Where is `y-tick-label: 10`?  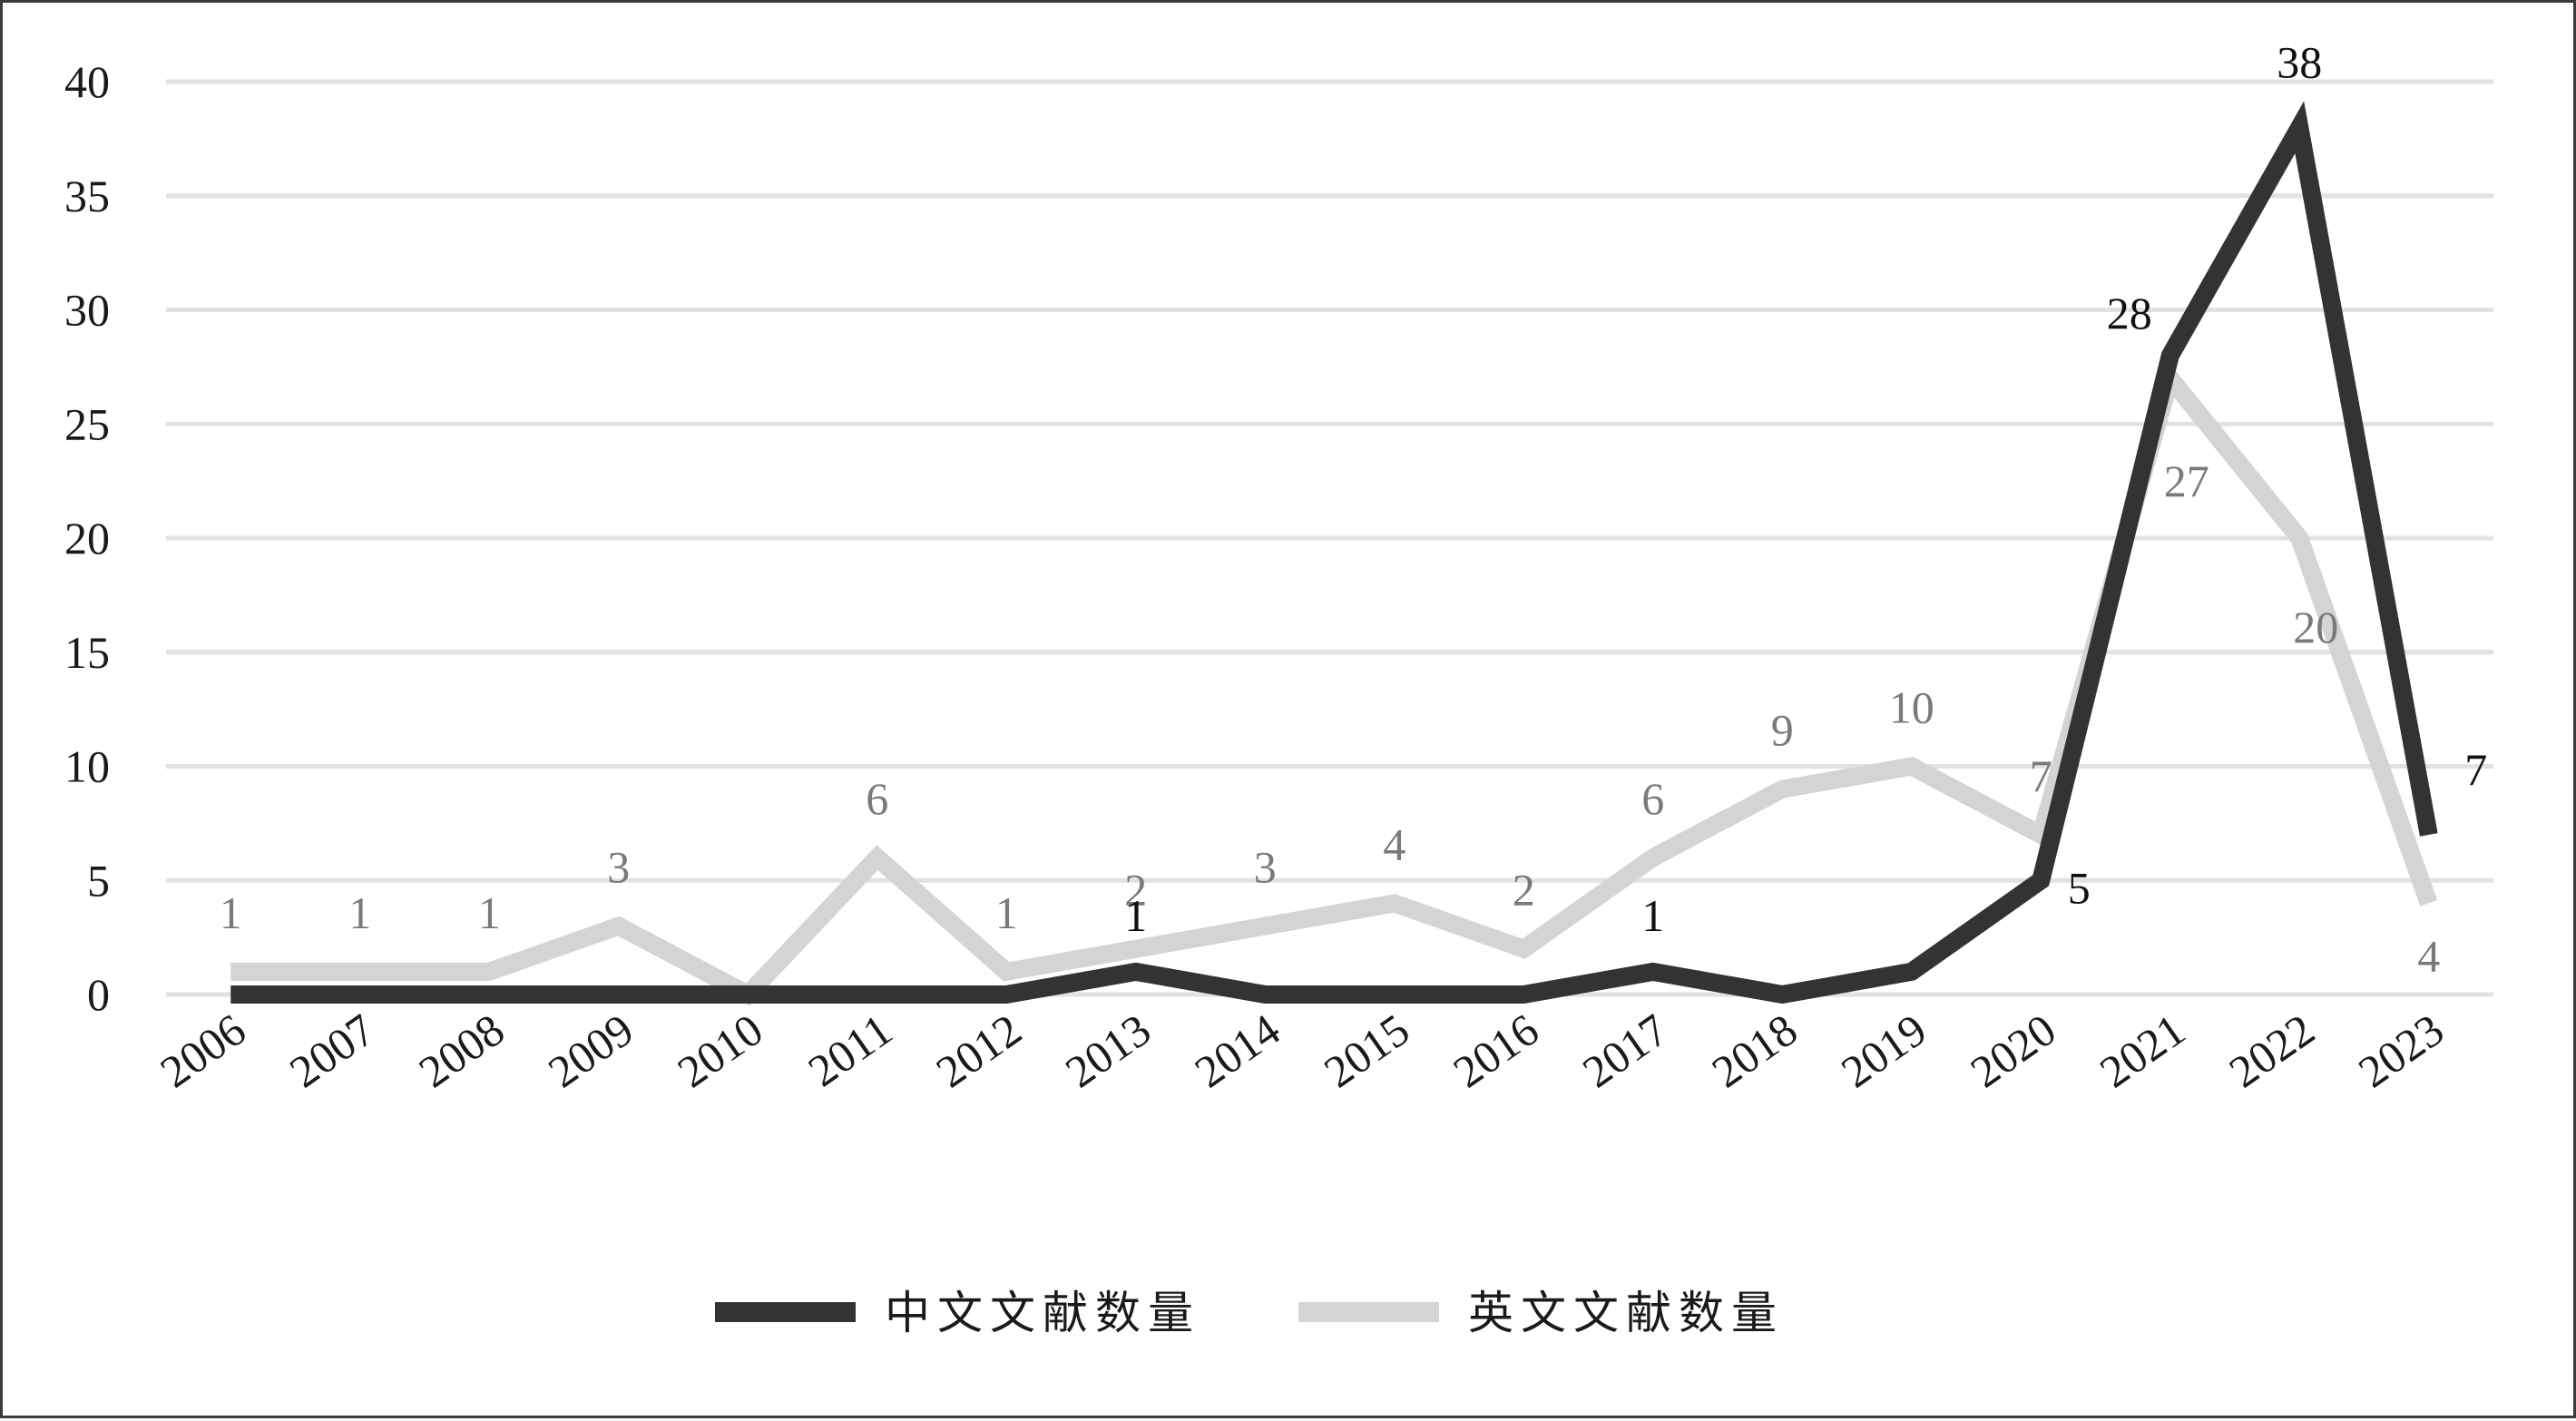
y-tick-label: 10 is located at coordinates (87, 766).